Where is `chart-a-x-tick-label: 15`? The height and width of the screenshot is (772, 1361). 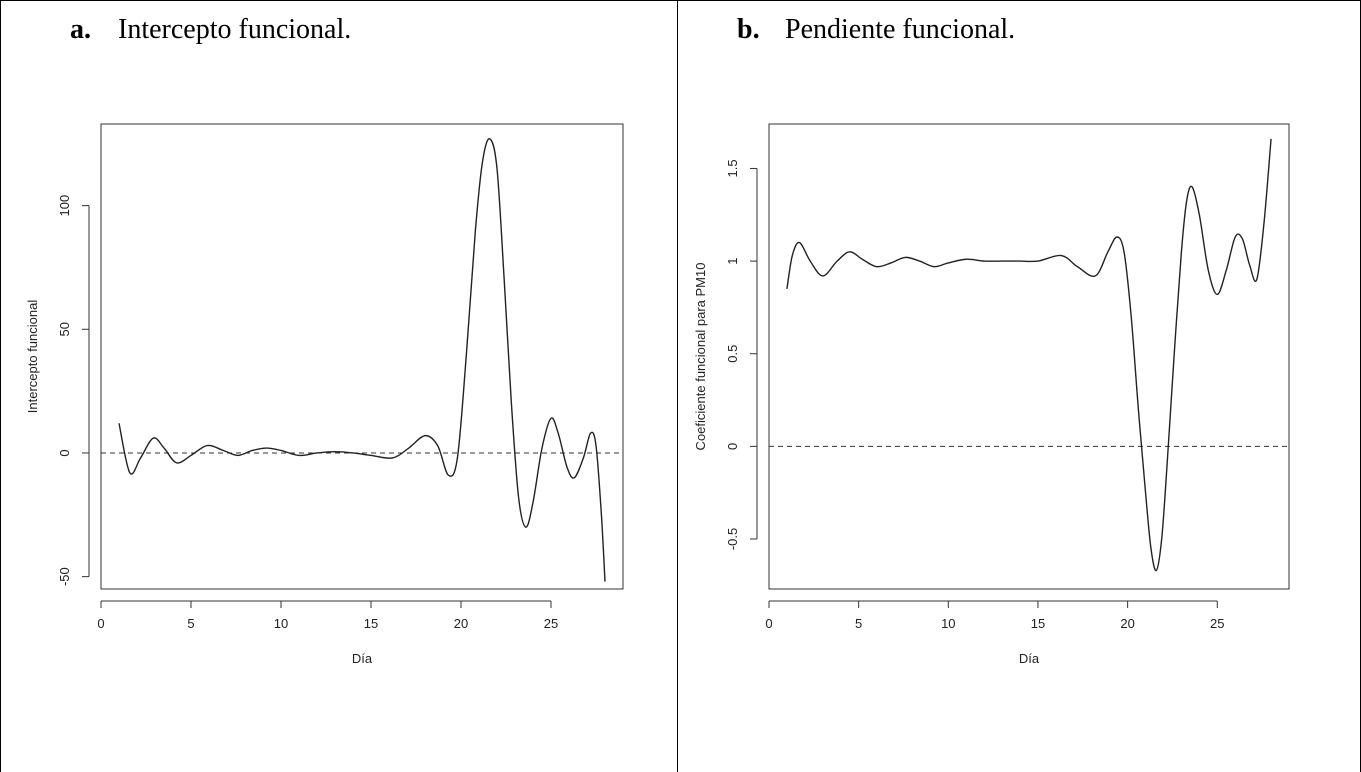 chart-a-x-tick-label: 15 is located at coordinates (371, 623).